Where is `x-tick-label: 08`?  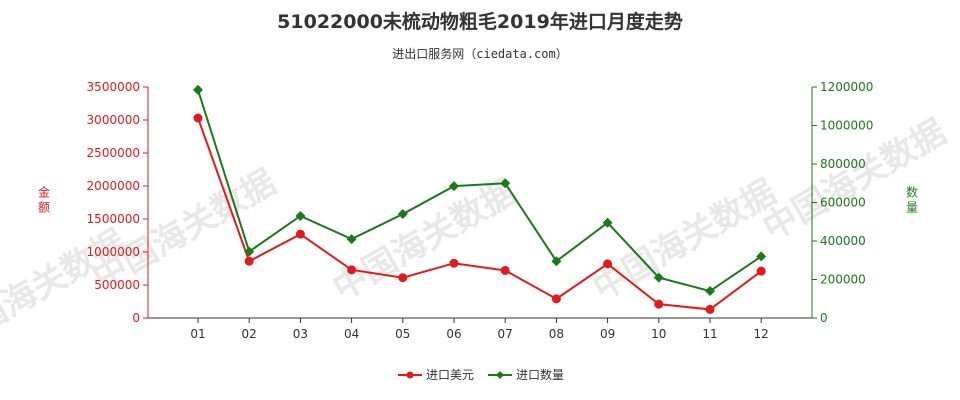 x-tick-label: 08 is located at coordinates (556, 334).